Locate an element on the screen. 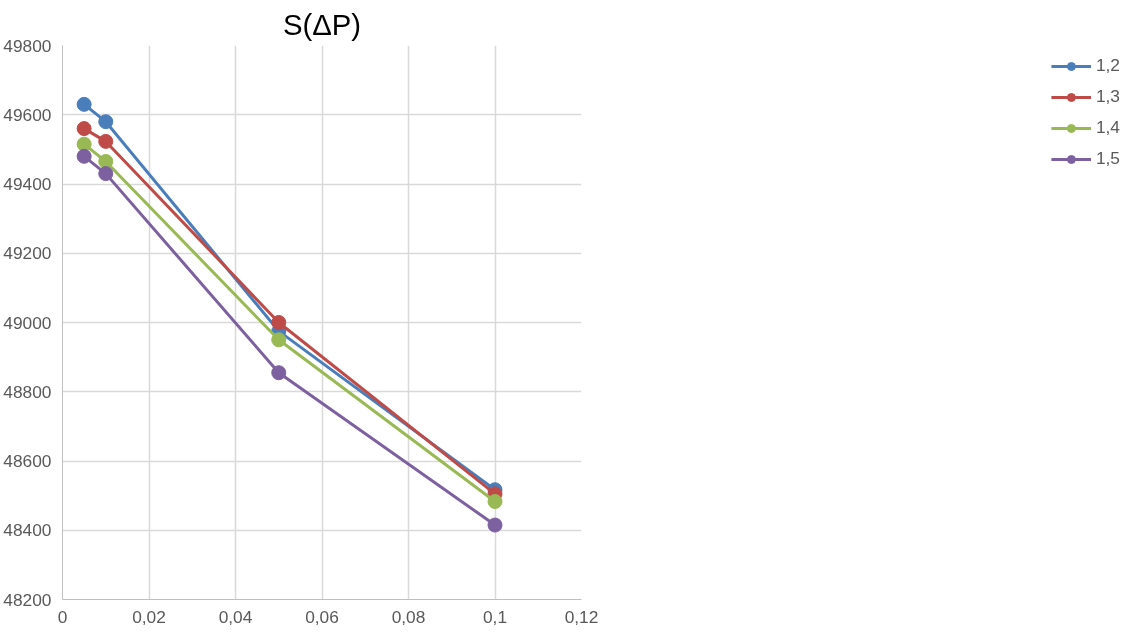 The image size is (1144, 634). legend-label: 1,5 is located at coordinates (1107, 158).